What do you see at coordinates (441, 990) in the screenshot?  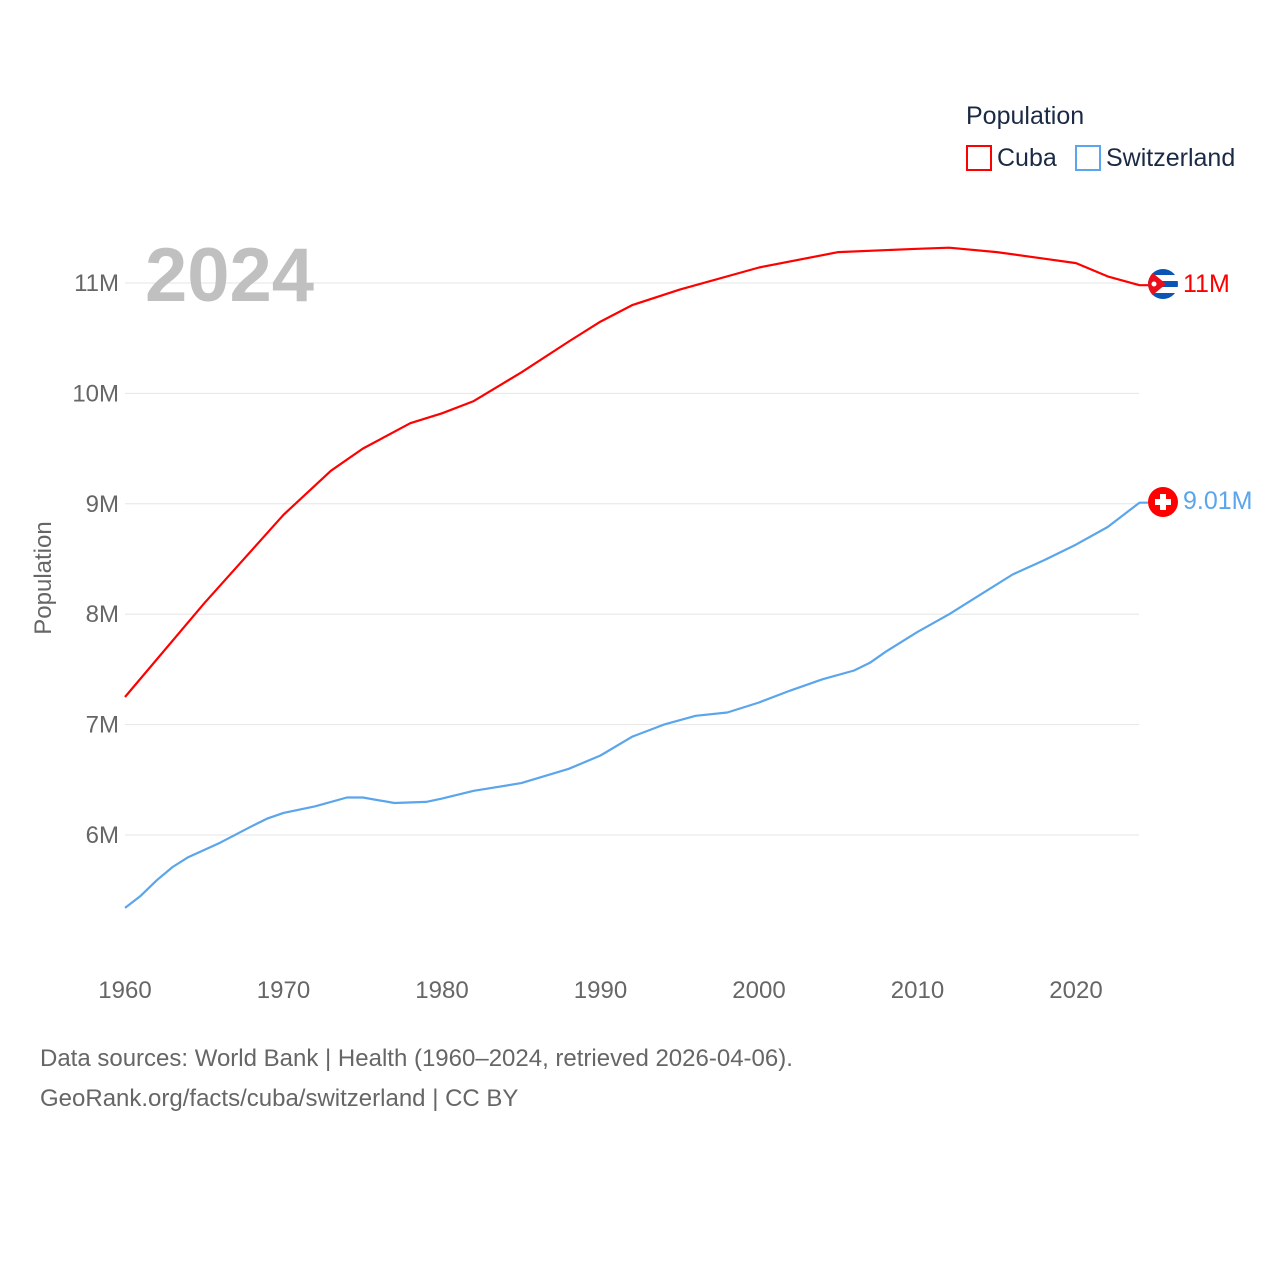 I see `x-tick-label: 1980` at bounding box center [441, 990].